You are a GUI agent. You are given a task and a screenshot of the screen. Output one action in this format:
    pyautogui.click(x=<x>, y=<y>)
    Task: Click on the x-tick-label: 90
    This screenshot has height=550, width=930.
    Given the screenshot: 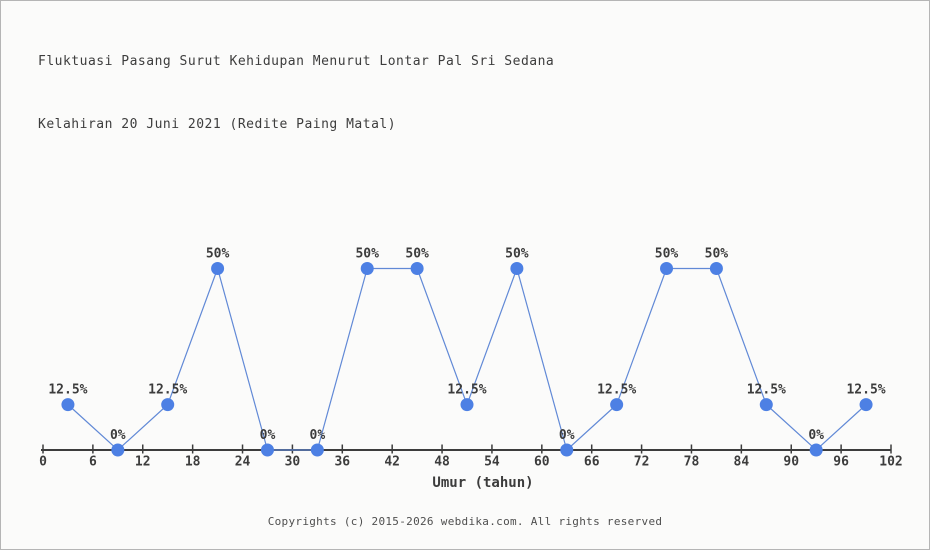 What is the action you would take?
    pyautogui.click(x=791, y=462)
    